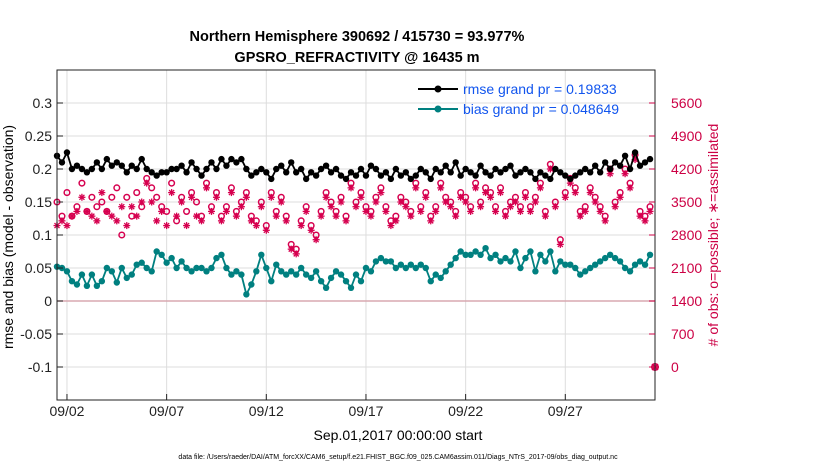 This screenshot has width=830, height=470. What do you see at coordinates (686, 103) in the screenshot?
I see `y2-tick-label: 5600` at bounding box center [686, 103].